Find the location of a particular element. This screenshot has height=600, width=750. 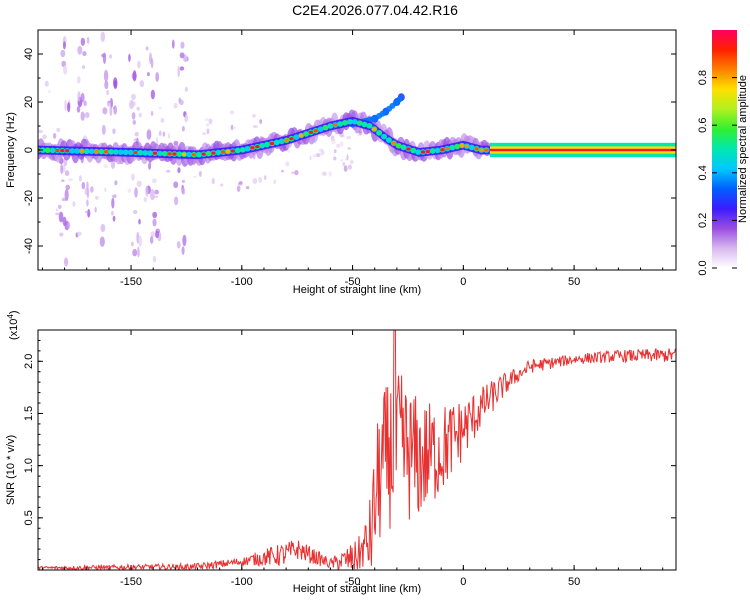

x-tick-label: 50 is located at coordinates (574, 282).